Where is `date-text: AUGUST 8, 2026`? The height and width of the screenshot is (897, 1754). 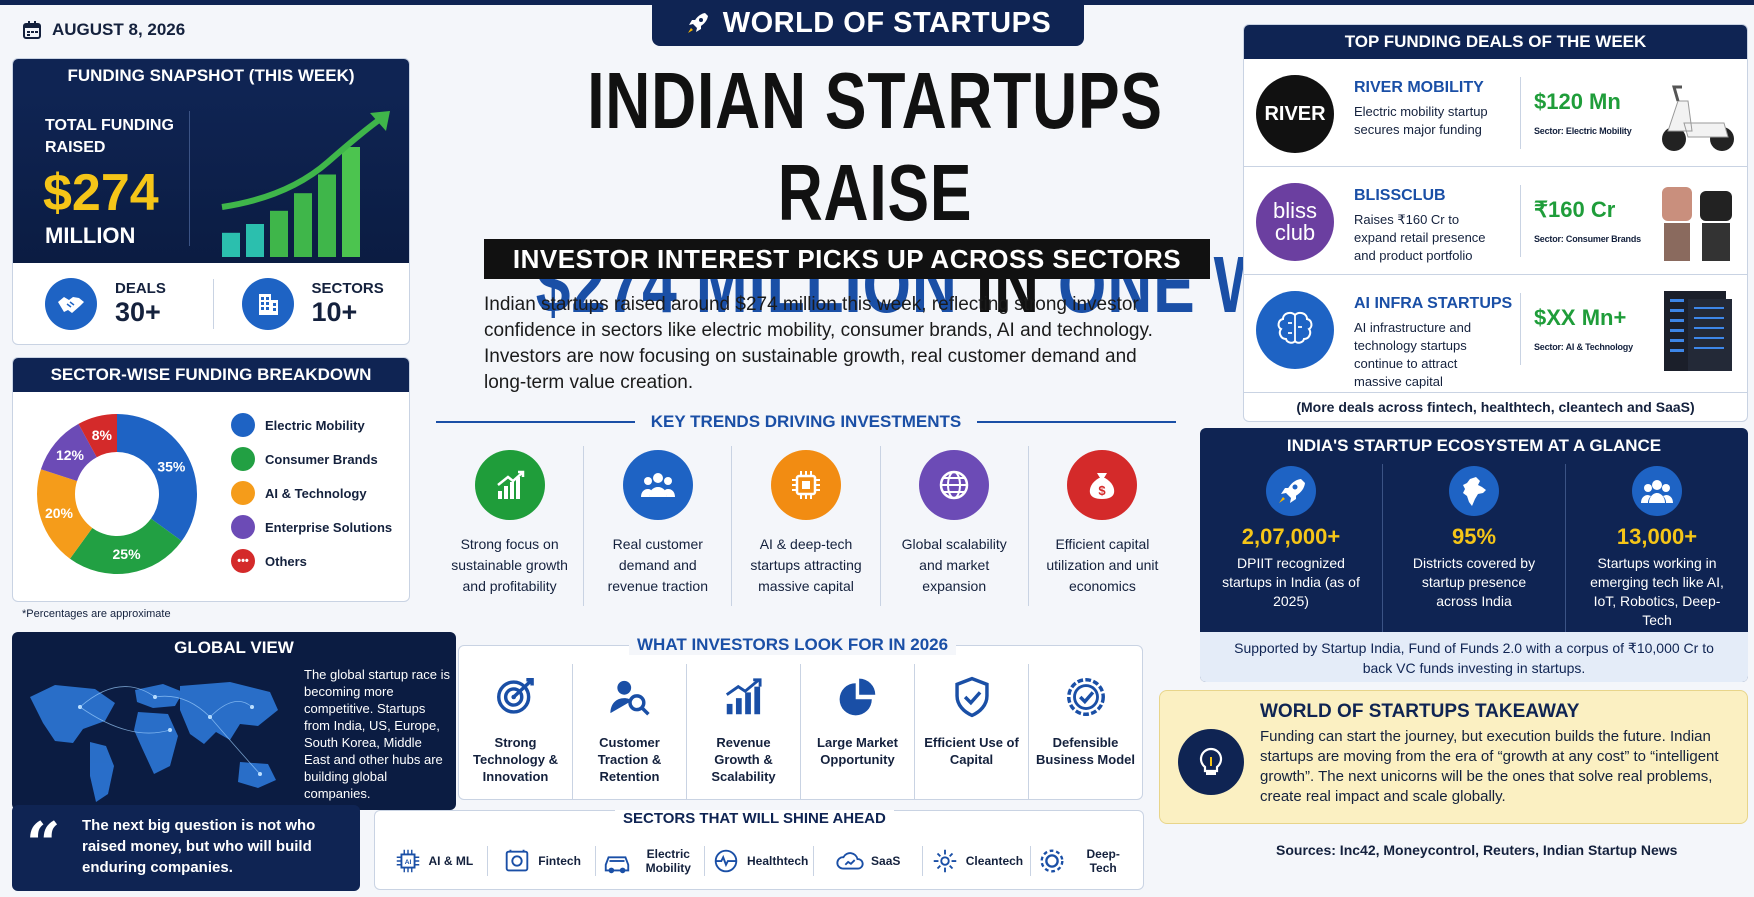 date-text: AUGUST 8, 2026 is located at coordinates (119, 29).